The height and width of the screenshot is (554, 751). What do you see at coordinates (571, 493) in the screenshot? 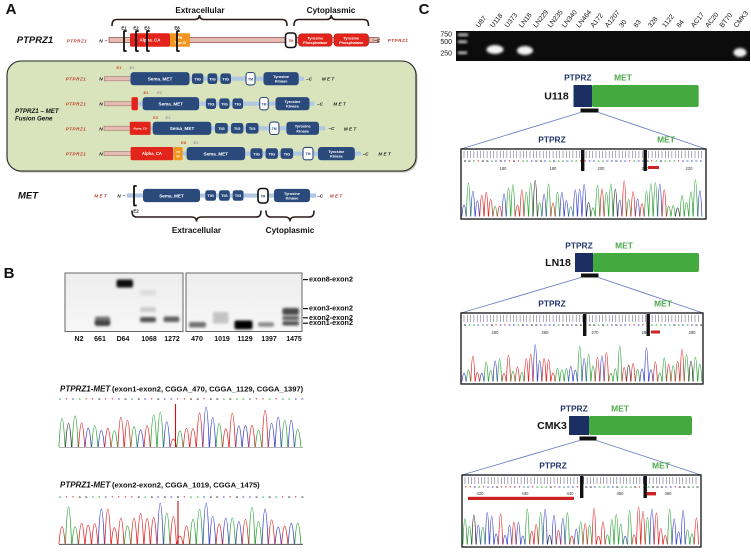
I see `svg-text: 440` at bounding box center [571, 493].